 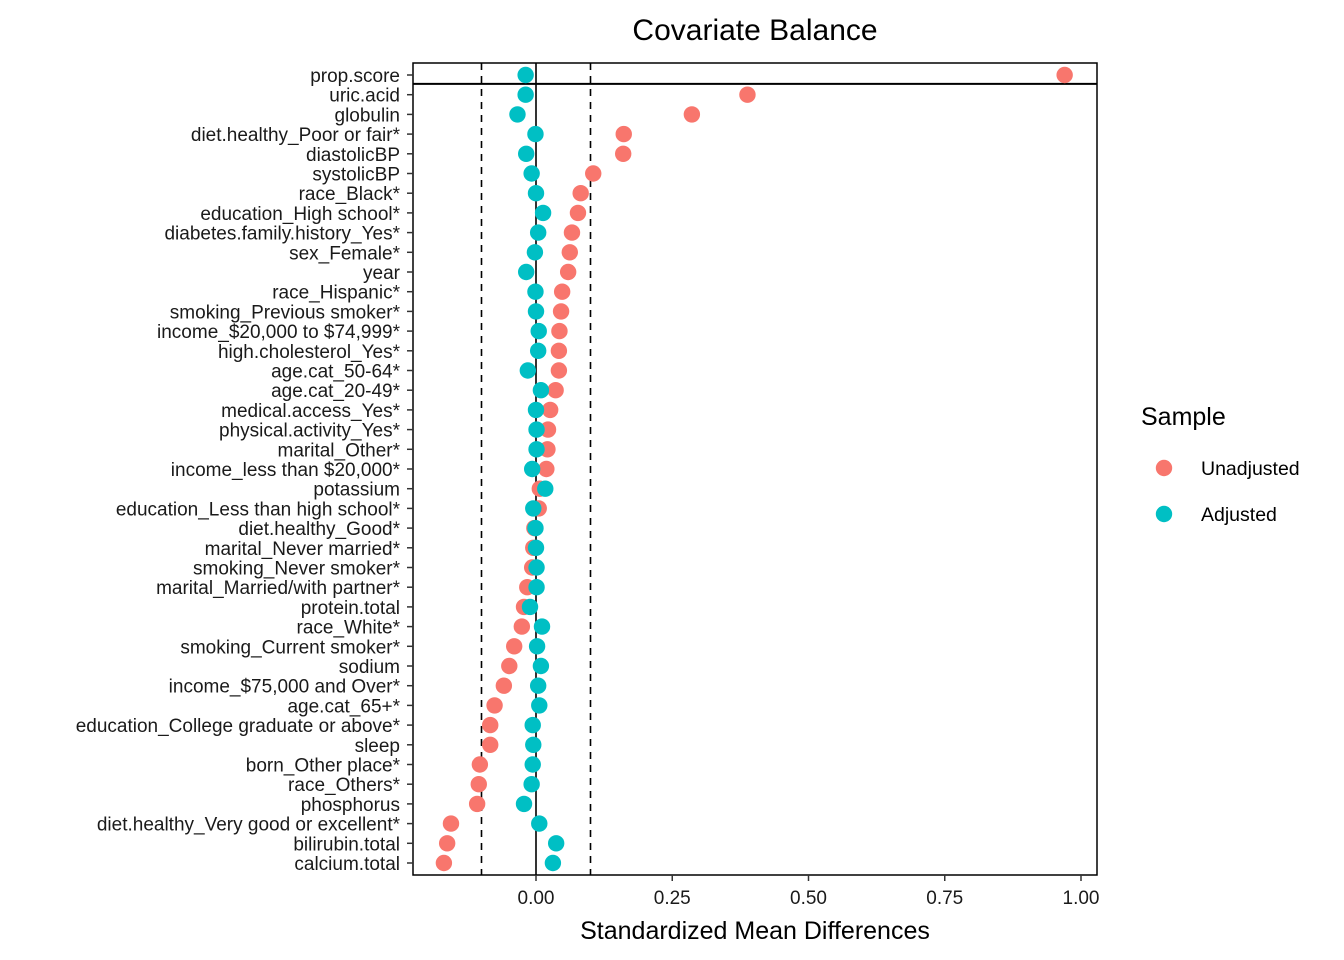 What do you see at coordinates (238, 726) in the screenshot?
I see `y-tick-label: education_College graduate or above*` at bounding box center [238, 726].